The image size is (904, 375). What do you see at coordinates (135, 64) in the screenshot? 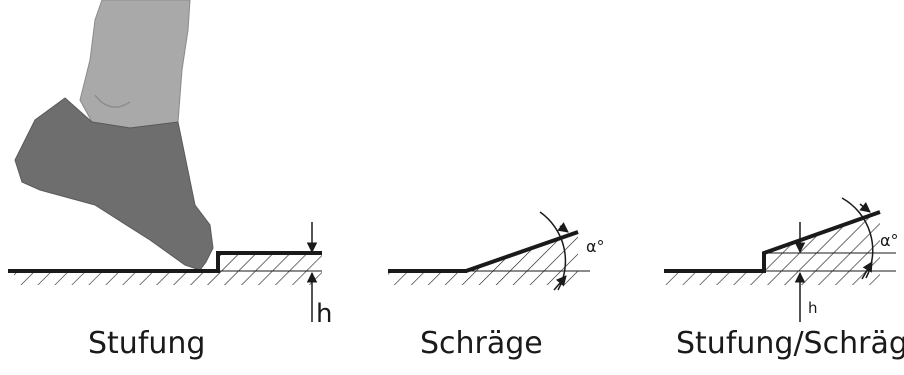
I see `trouser-leg` at bounding box center [135, 64].